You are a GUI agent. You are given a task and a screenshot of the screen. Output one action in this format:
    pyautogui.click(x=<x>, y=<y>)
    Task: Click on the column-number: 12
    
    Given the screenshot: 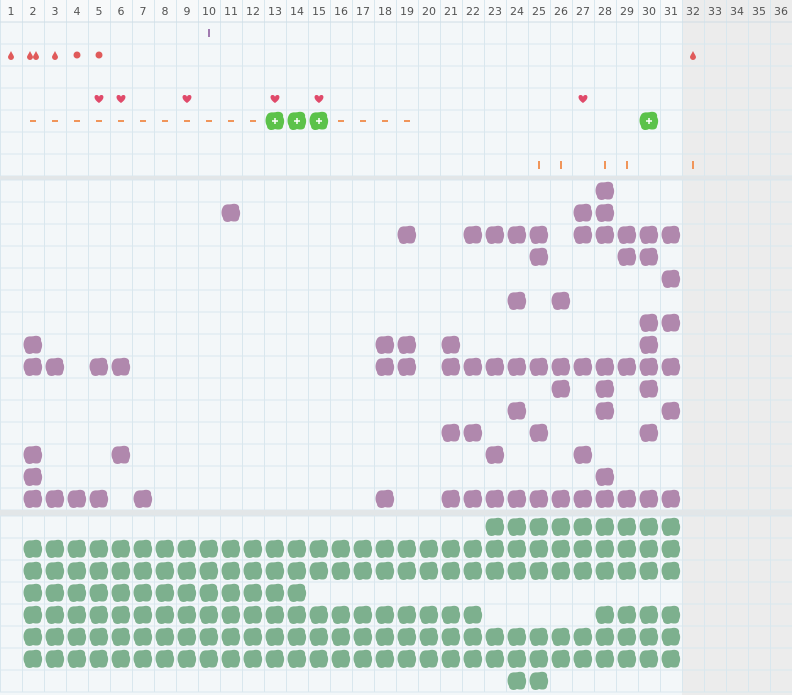 What is the action you would take?
    pyautogui.click(x=253, y=11)
    